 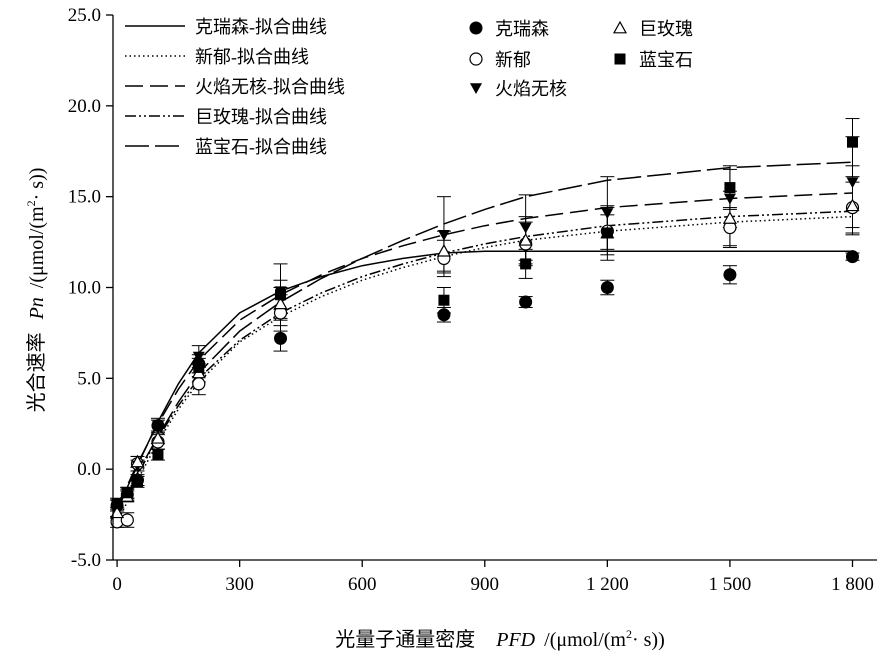 What do you see at coordinates (37, 308) in the screenshot?
I see `y-axis-title-var: Pn` at bounding box center [37, 308].